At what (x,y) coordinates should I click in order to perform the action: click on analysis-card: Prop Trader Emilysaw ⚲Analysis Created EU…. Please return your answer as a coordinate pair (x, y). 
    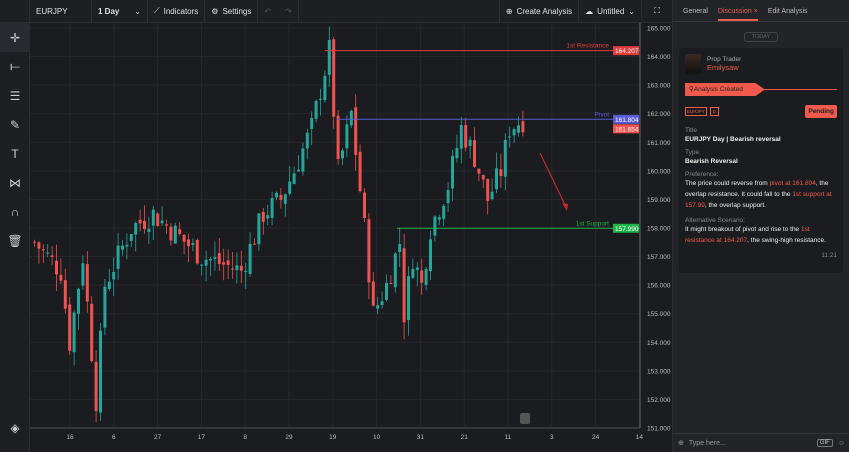
    Looking at the image, I should click on (761, 160).